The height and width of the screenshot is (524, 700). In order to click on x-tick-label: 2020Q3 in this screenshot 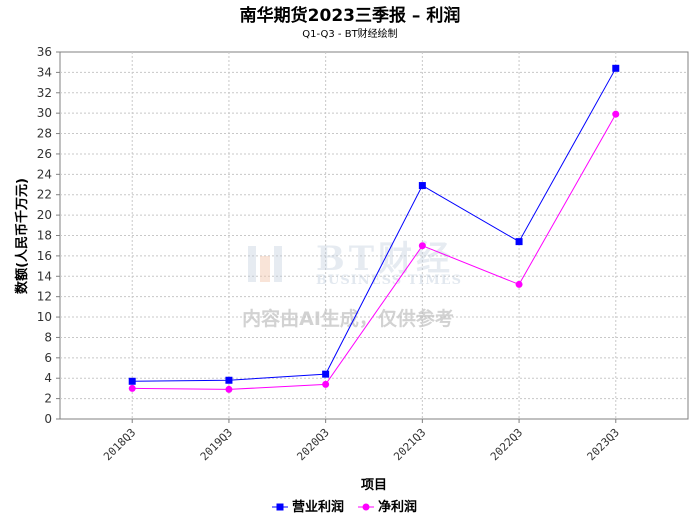, I will do `click(312, 444)`.